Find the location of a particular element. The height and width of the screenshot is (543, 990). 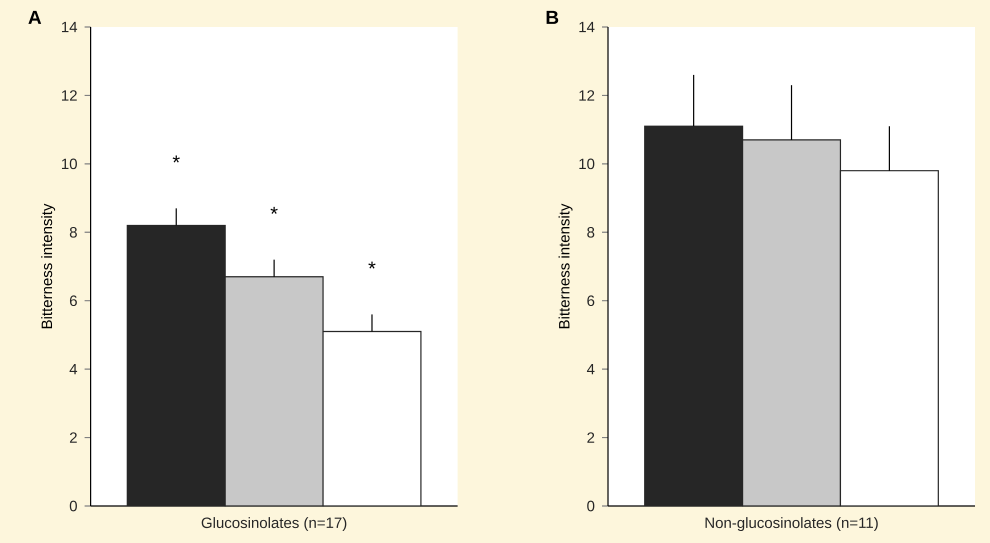

chart-title: B is located at coordinates (552, 17).